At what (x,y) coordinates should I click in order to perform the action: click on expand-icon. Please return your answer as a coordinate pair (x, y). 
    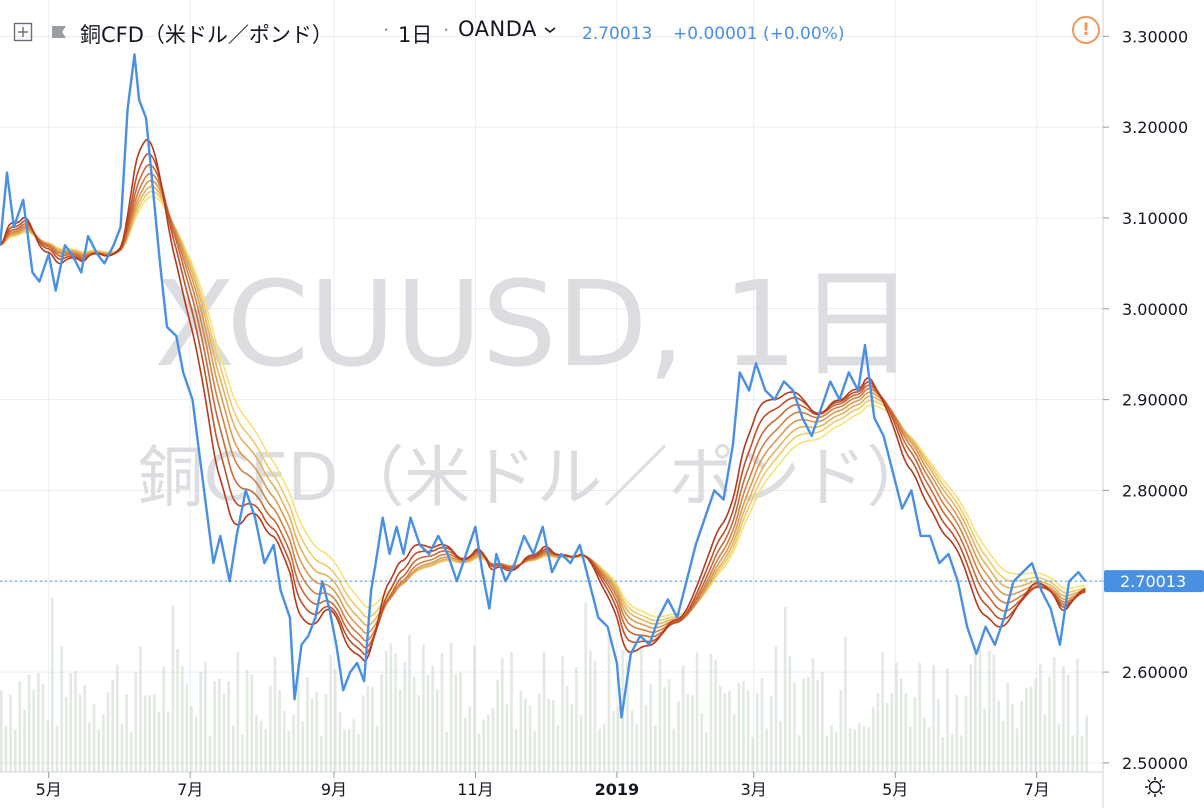
    Looking at the image, I should click on (23, 32).